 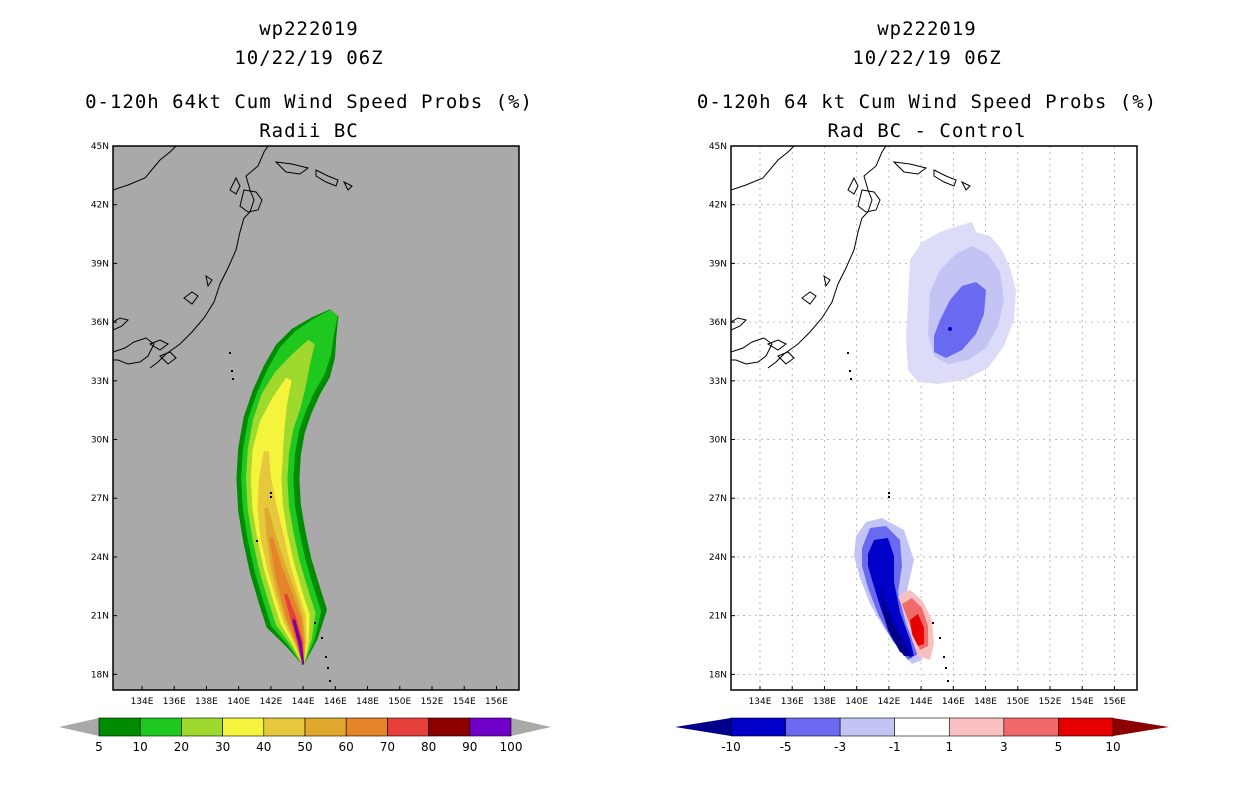 I want to click on right-date: 10/22/19 06Z, so click(x=927, y=58).